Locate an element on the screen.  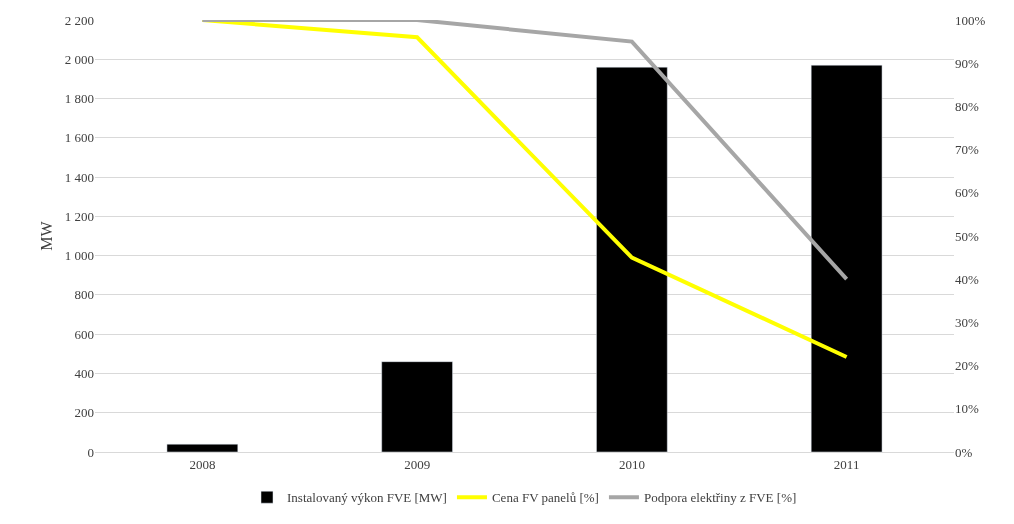
x-tick-label: 2009 is located at coordinates (417, 464).